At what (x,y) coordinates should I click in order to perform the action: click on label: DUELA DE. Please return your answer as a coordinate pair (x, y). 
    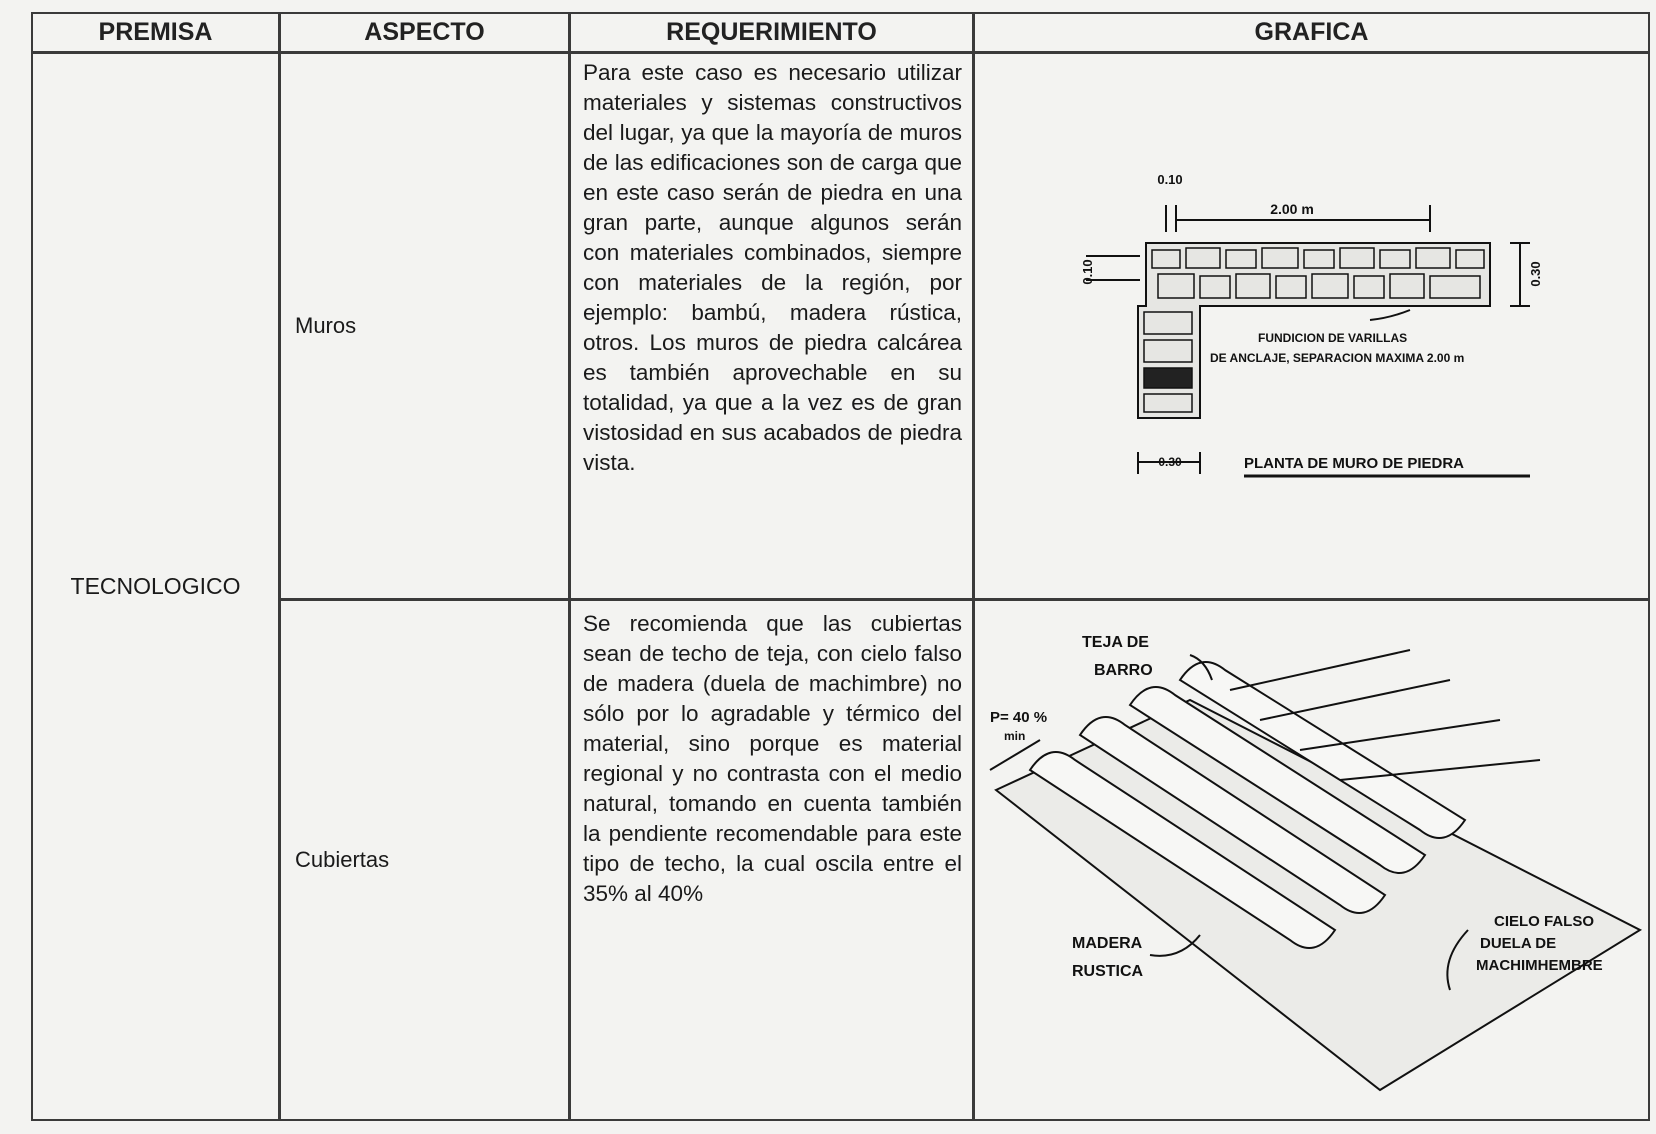
    Looking at the image, I should click on (1518, 943).